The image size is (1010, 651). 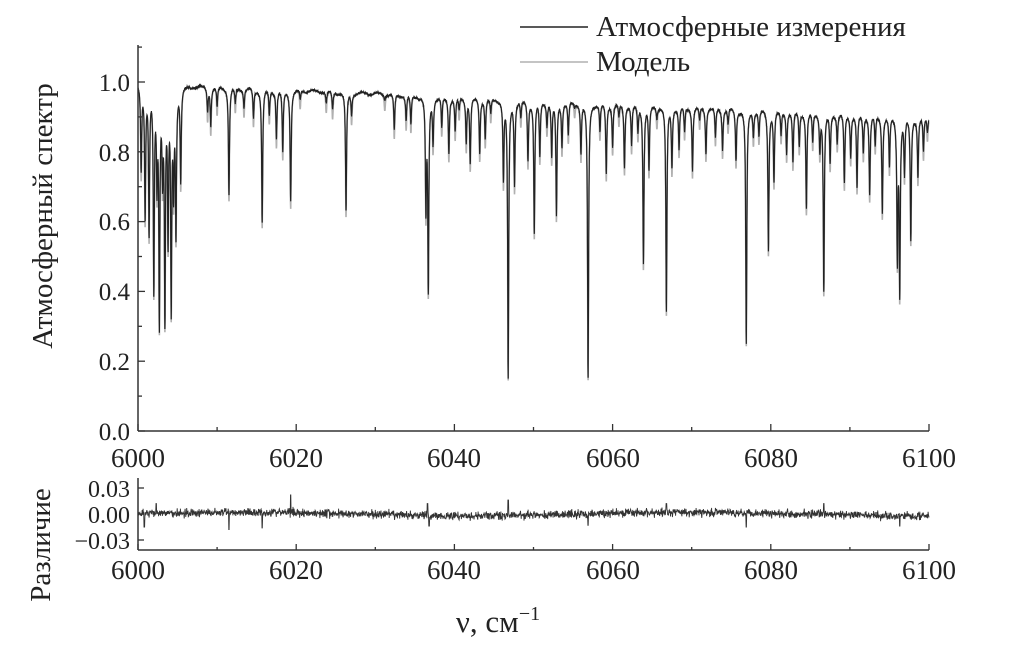 I want to click on y-tick-label: 0.4, so click(x=115, y=292).